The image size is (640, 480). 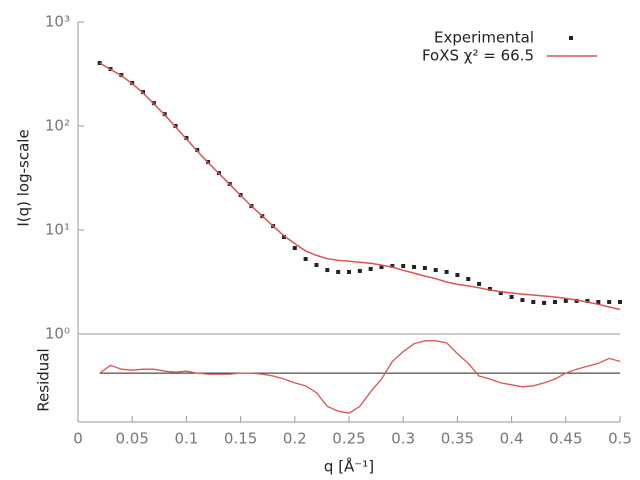 I want to click on x-axis-label: q [Å⁻¹], so click(x=349, y=466).